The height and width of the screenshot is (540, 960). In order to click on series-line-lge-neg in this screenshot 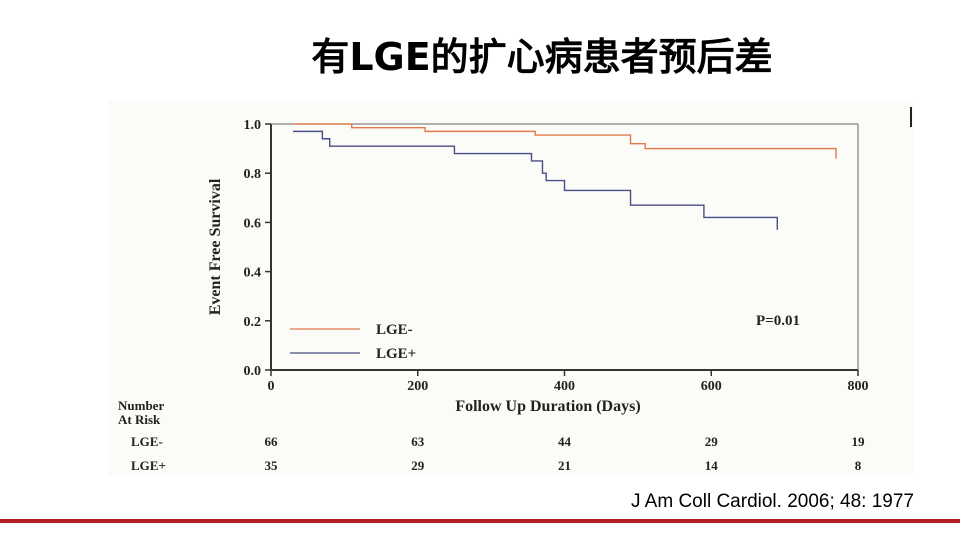, I will do `click(565, 141)`.